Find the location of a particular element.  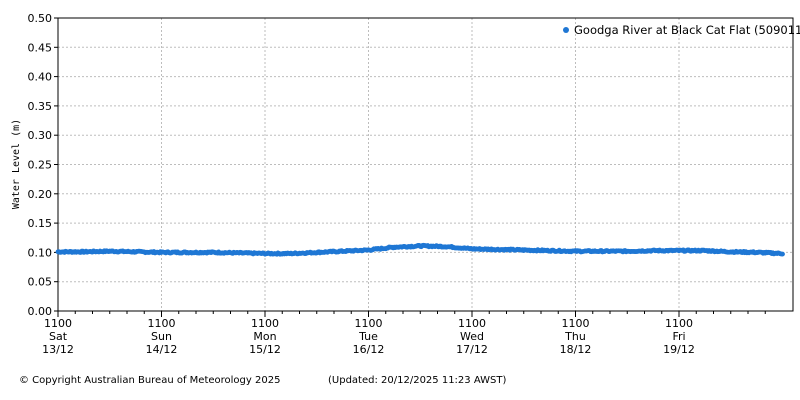

x-tick-label-weekday: Mon is located at coordinates (264, 336).